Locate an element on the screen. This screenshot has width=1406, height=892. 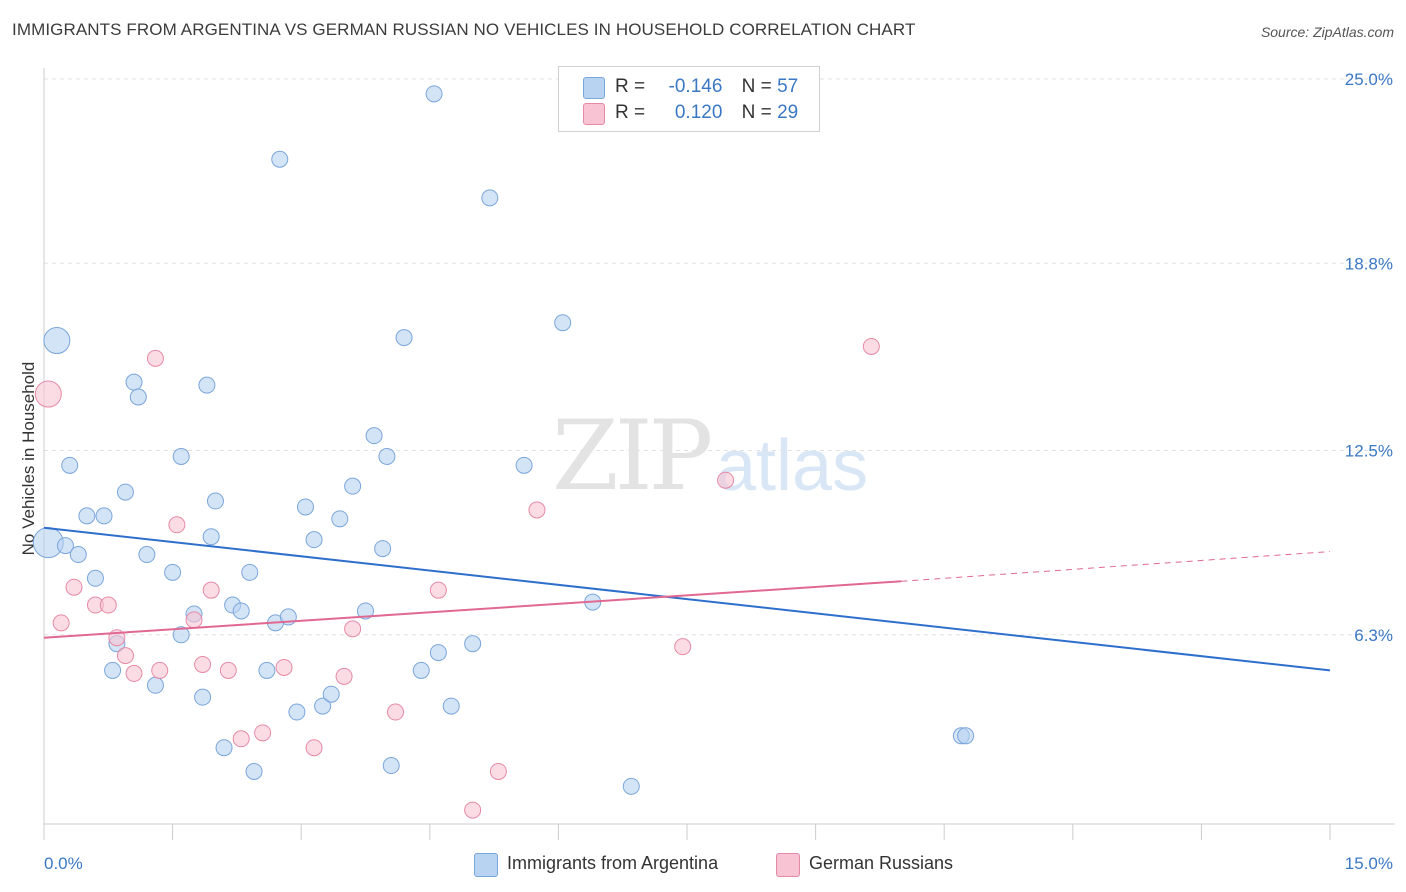
legend-r-value: 0.120 is located at coordinates (698, 112).